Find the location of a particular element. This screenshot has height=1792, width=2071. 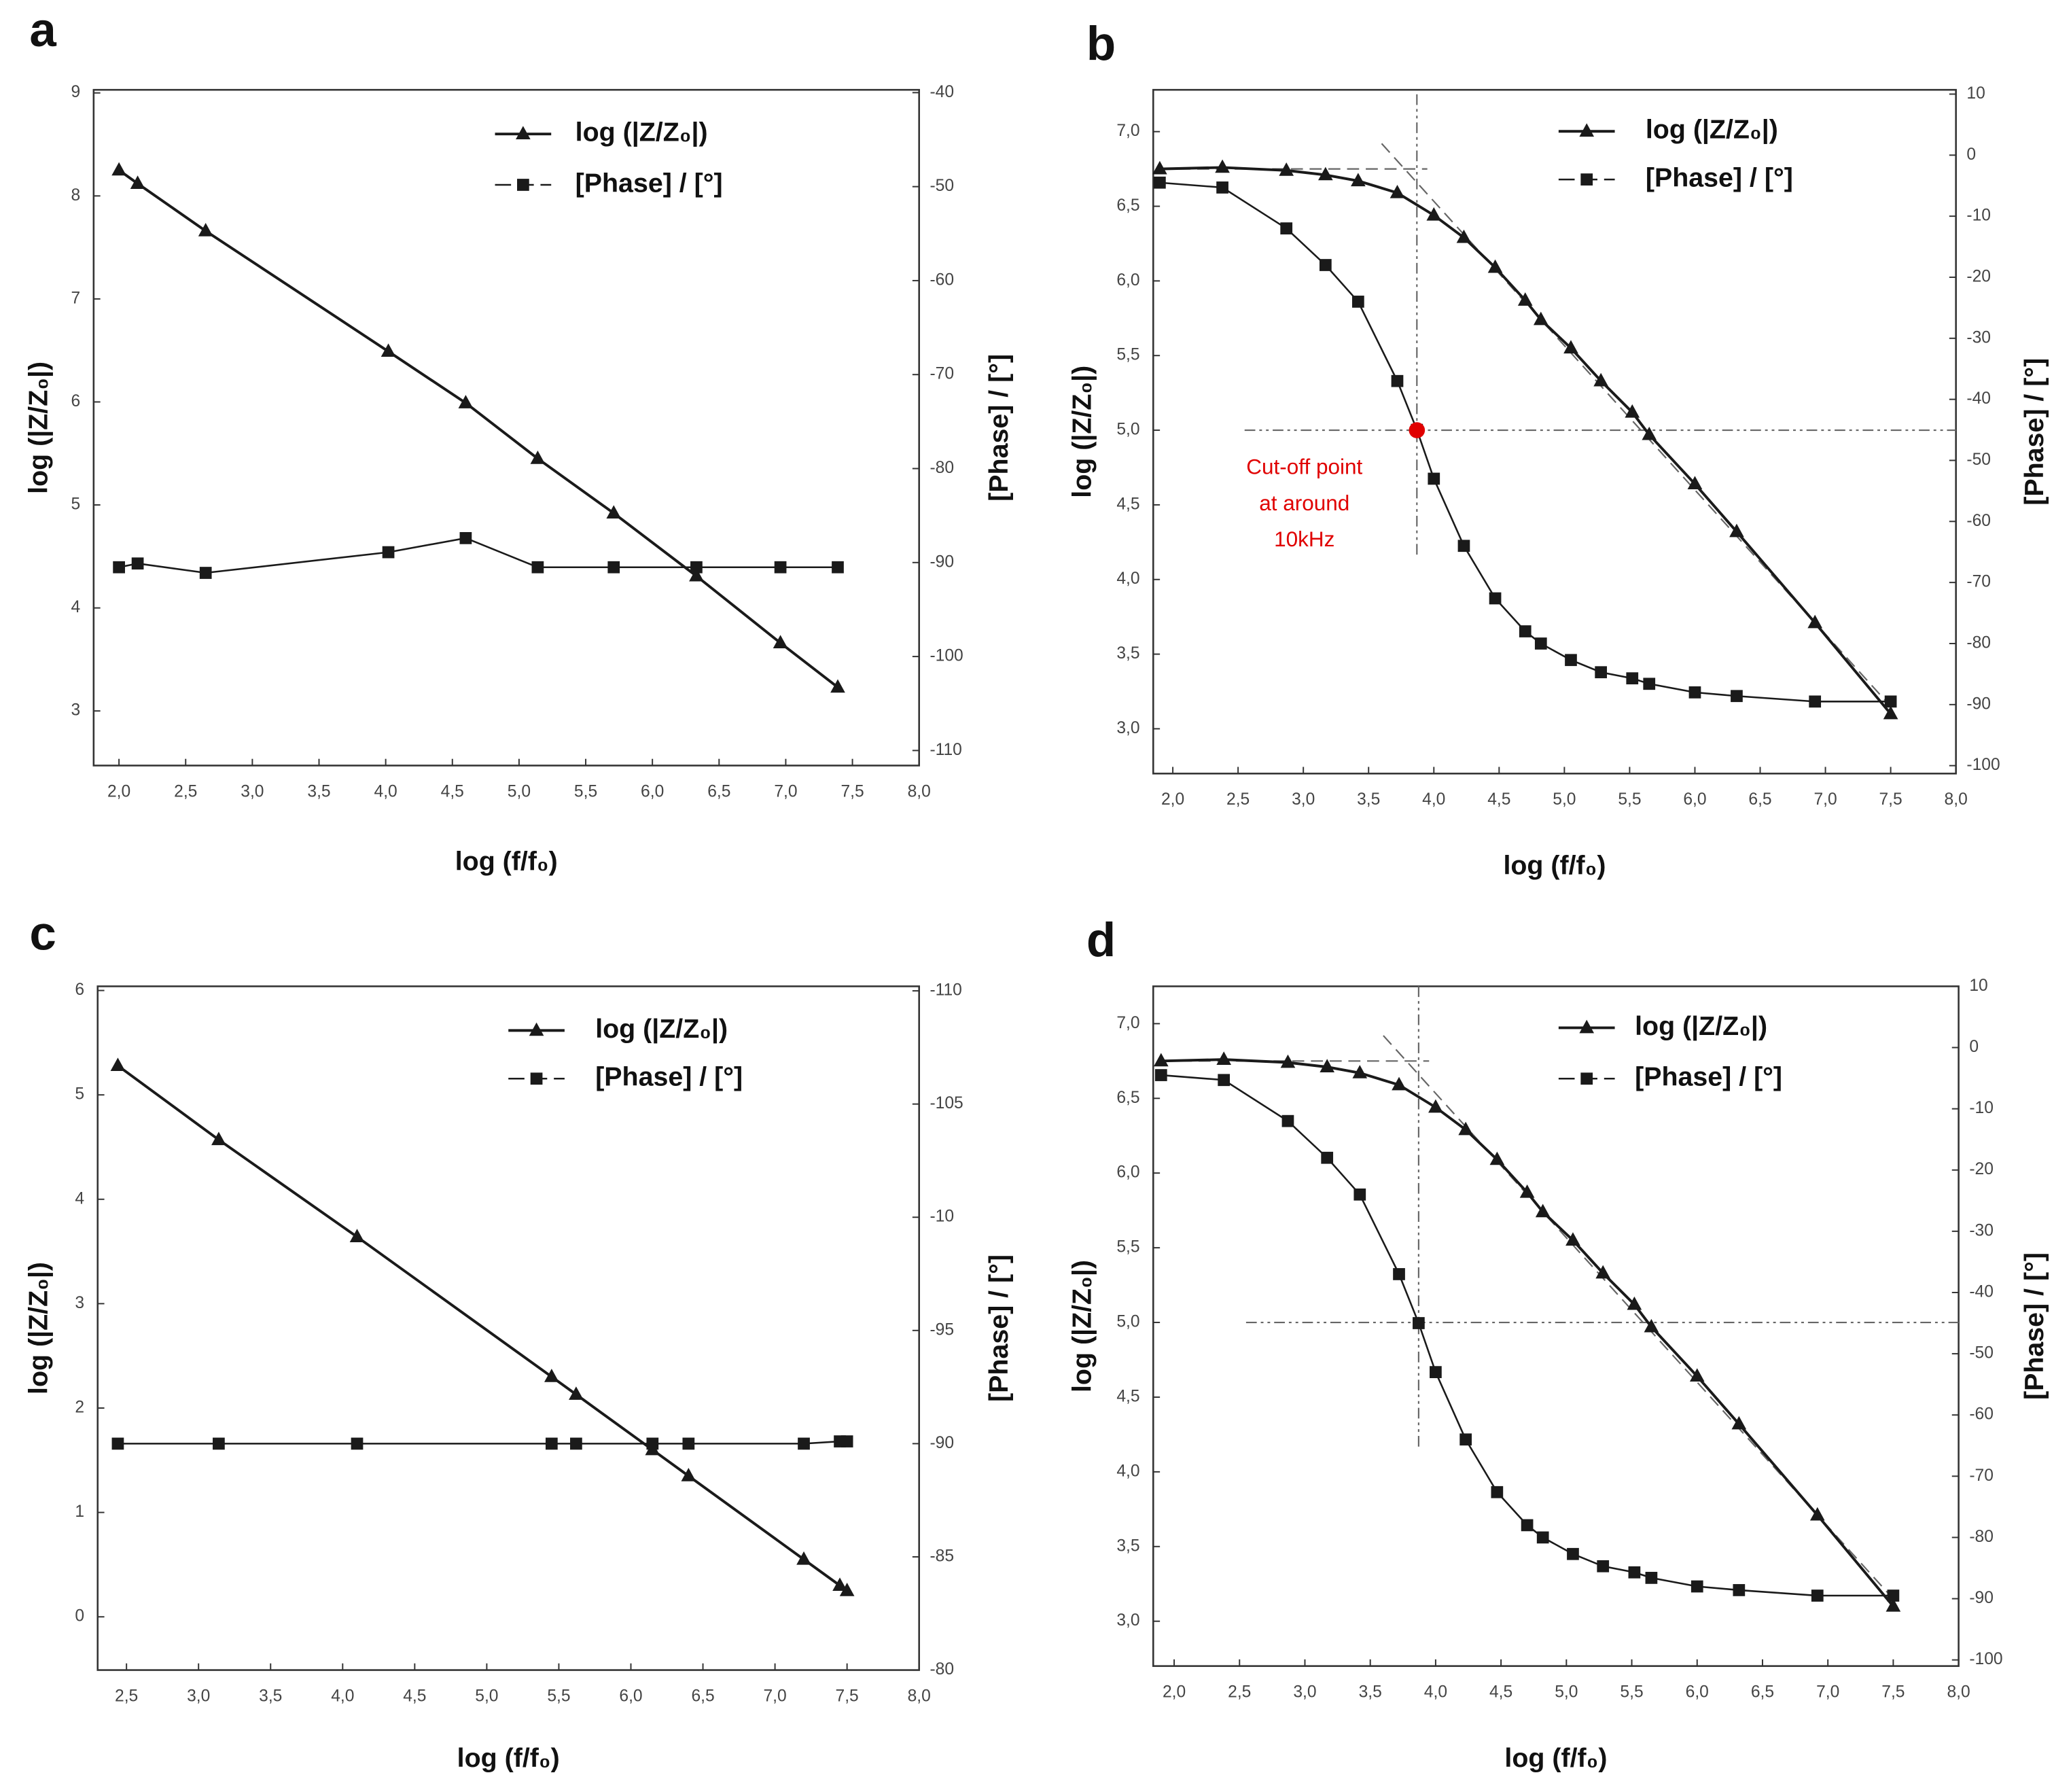

y2-tick-label: -30 is located at coordinates (1979, 337).